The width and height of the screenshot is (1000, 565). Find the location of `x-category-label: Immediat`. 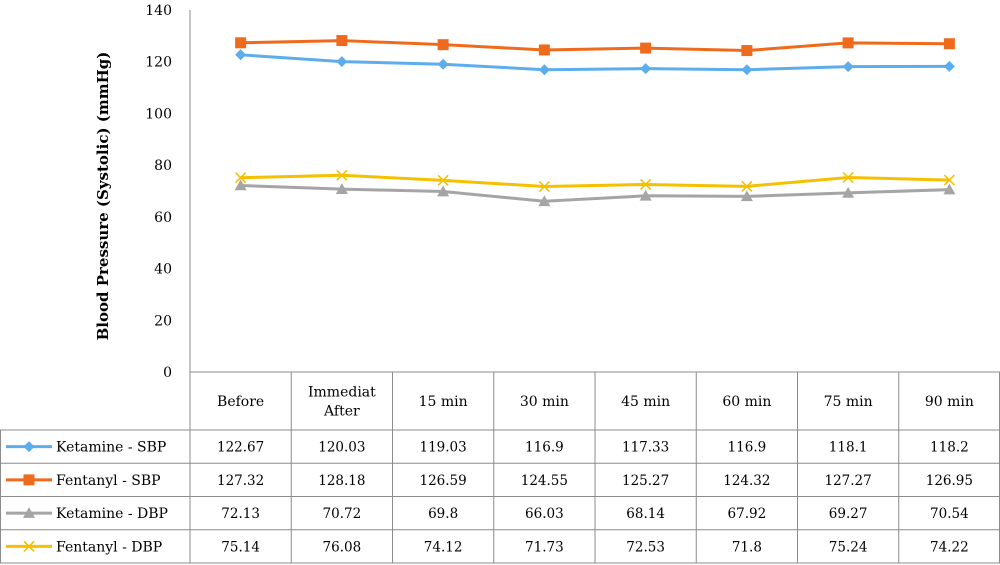

x-category-label: Immediat is located at coordinates (342, 393).